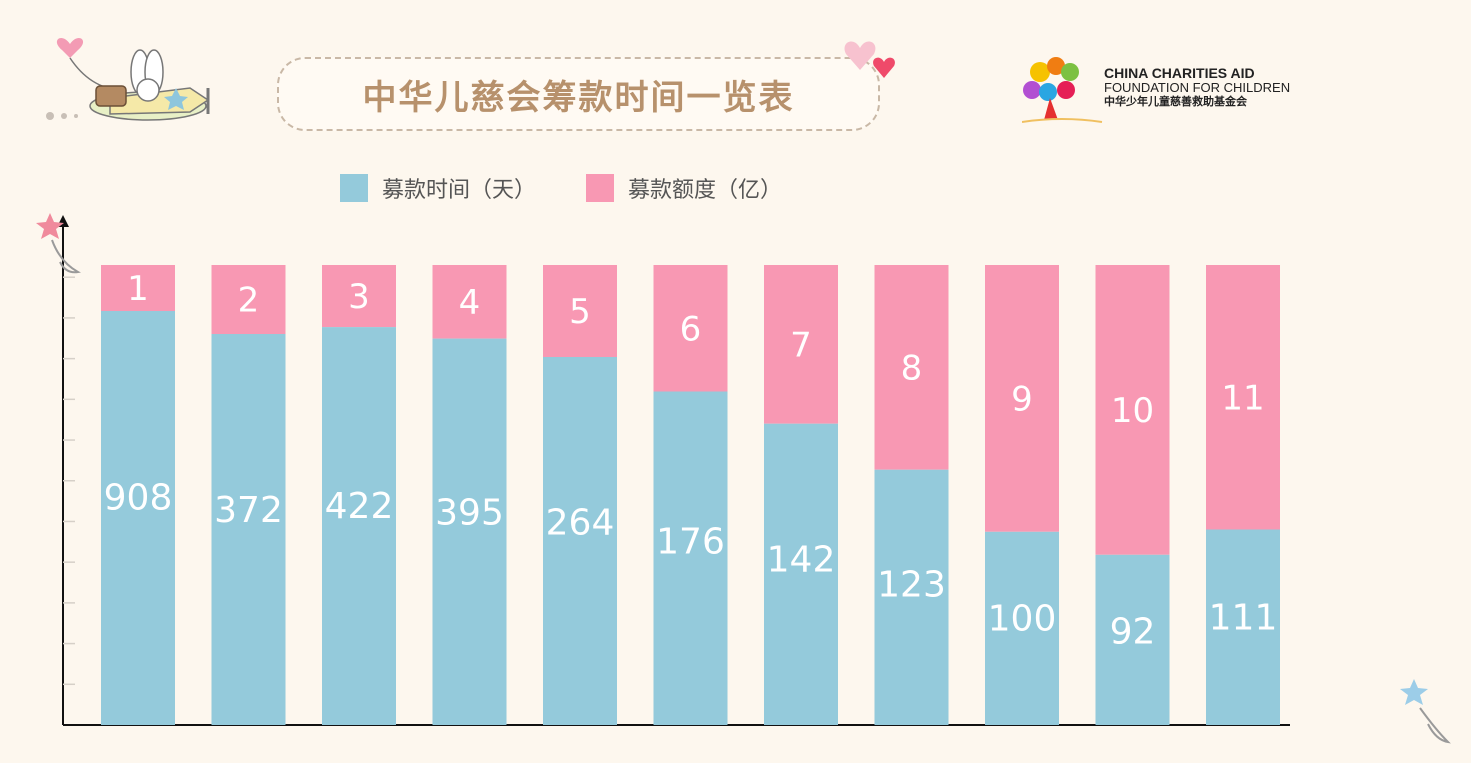  I want to click on data-label-days: 908, so click(138, 497).